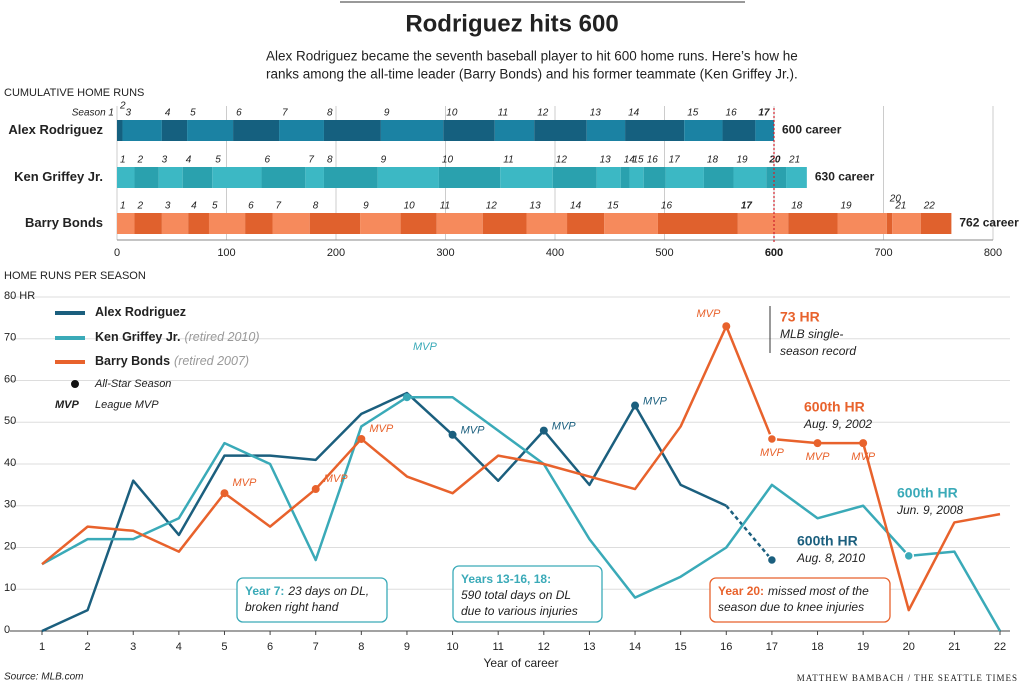 The image size is (1024, 686). I want to click on callout-line: 23 days on DL,, so click(328, 591).